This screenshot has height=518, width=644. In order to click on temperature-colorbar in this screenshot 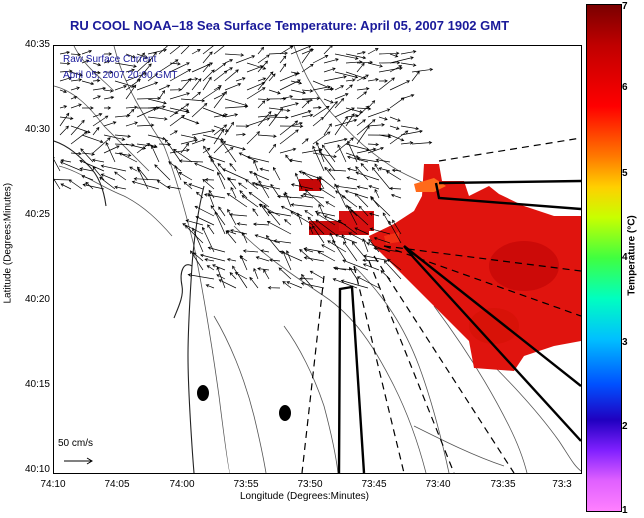, I will do `click(604, 258)`.